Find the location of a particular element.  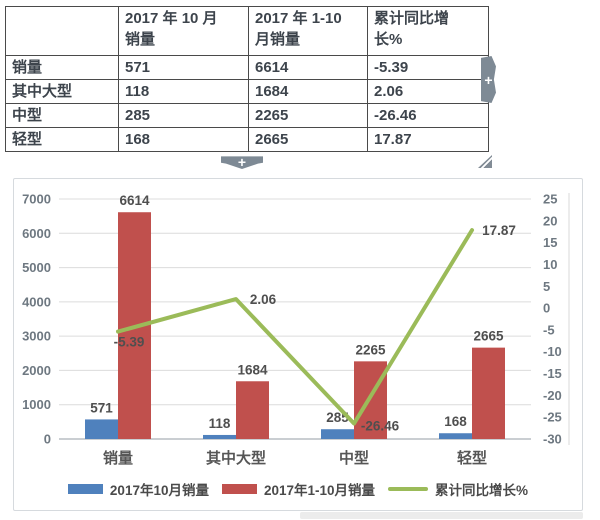

right-axis-tick-label: -5 is located at coordinates (549, 329).